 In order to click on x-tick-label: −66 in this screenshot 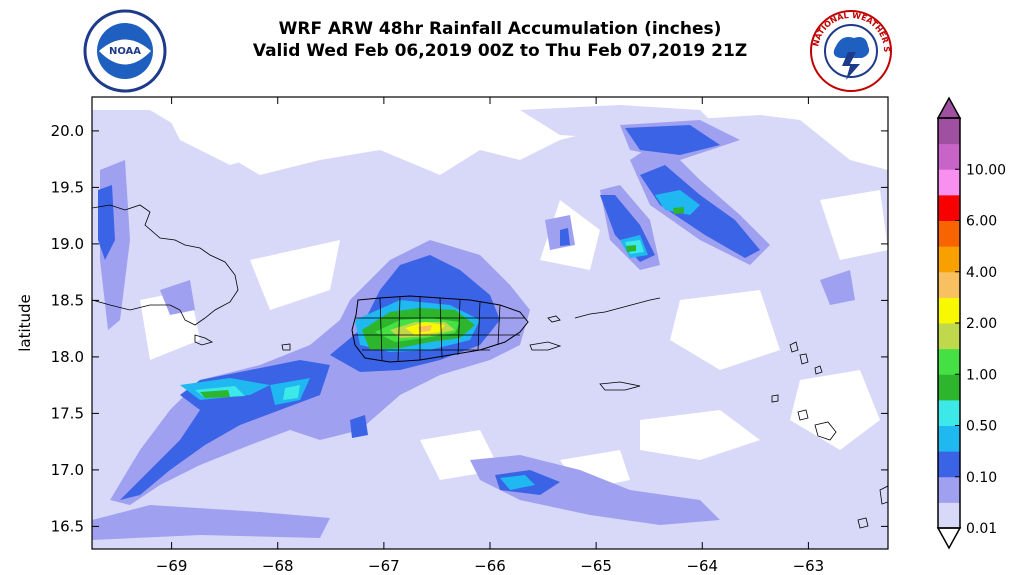, I will do `click(490, 566)`.